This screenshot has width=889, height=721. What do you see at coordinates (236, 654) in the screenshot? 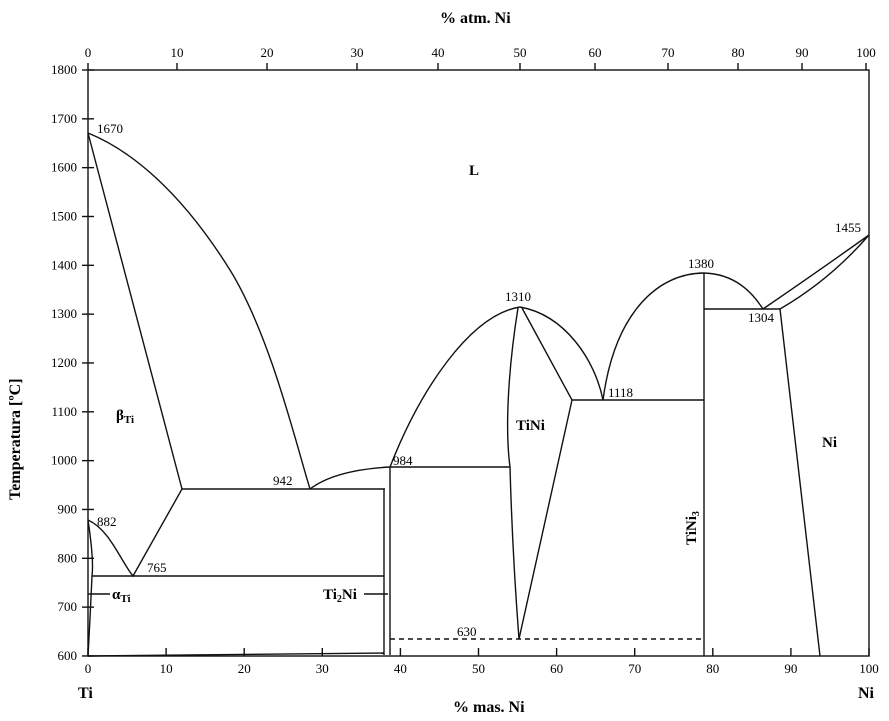
I see `bottom-boundary` at bounding box center [236, 654].